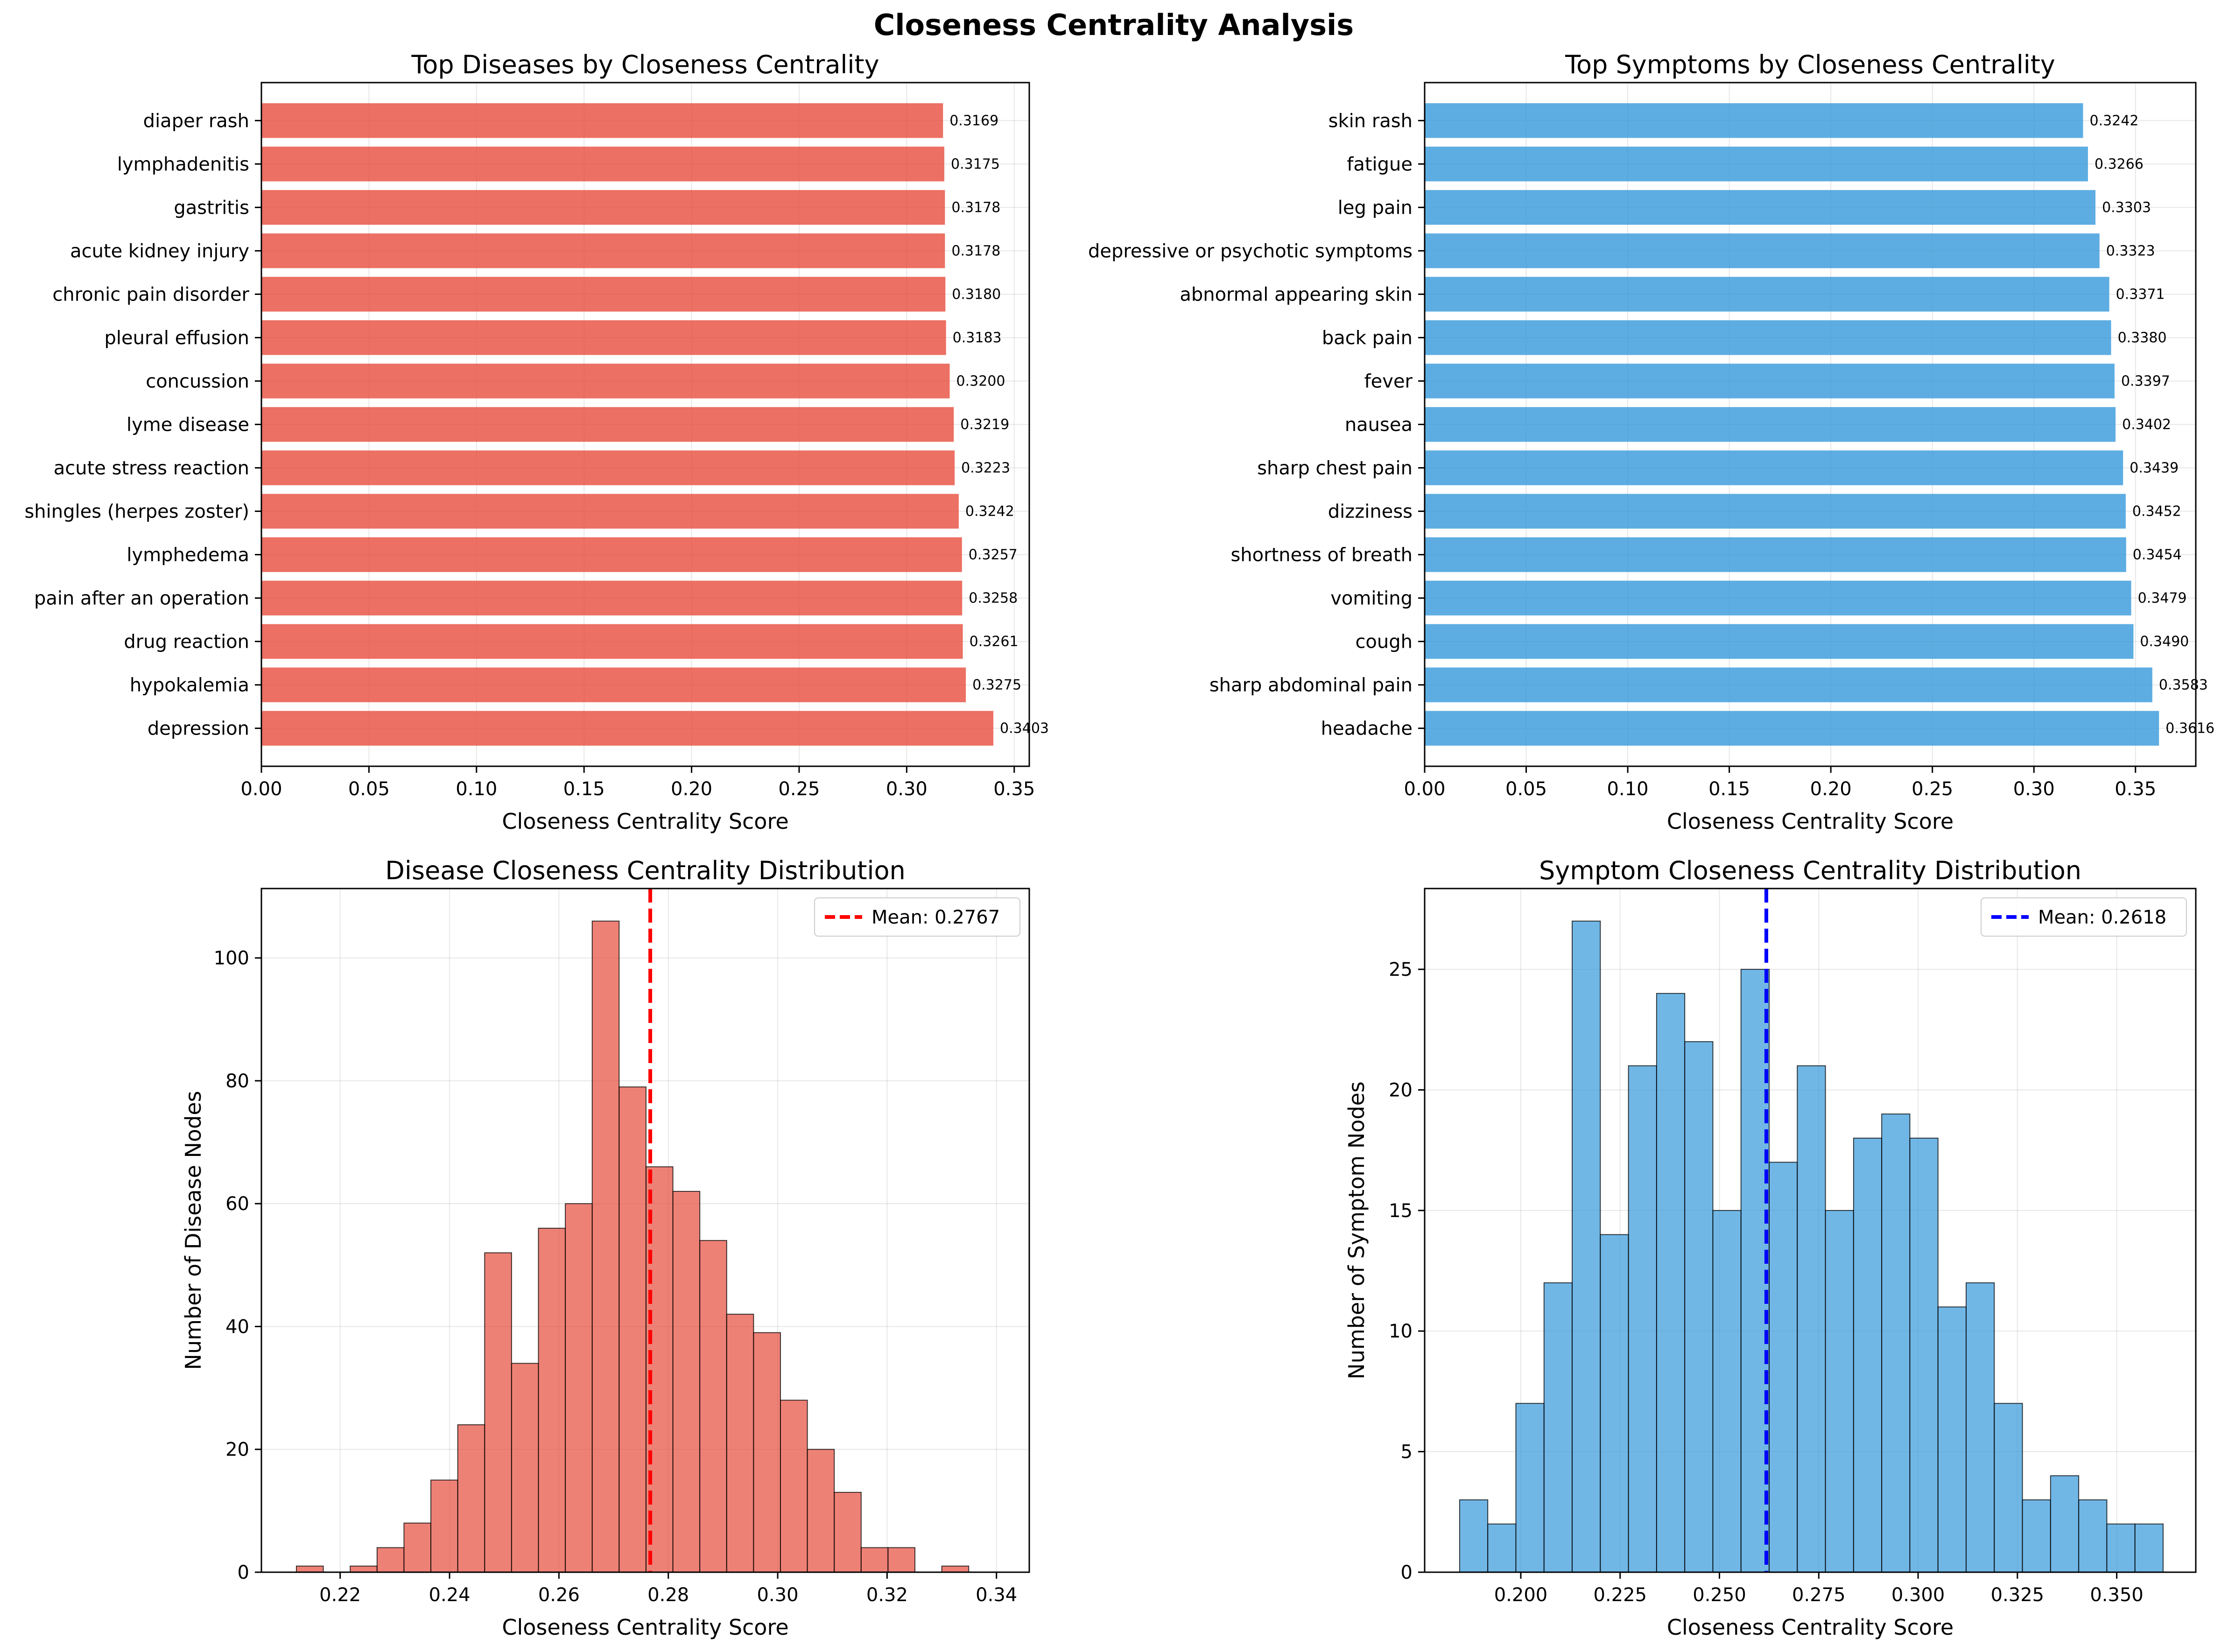 Image resolution: width=2228 pixels, height=1652 pixels. What do you see at coordinates (668, 1595) in the screenshot?
I see `x-tick-label: 0.28` at bounding box center [668, 1595].